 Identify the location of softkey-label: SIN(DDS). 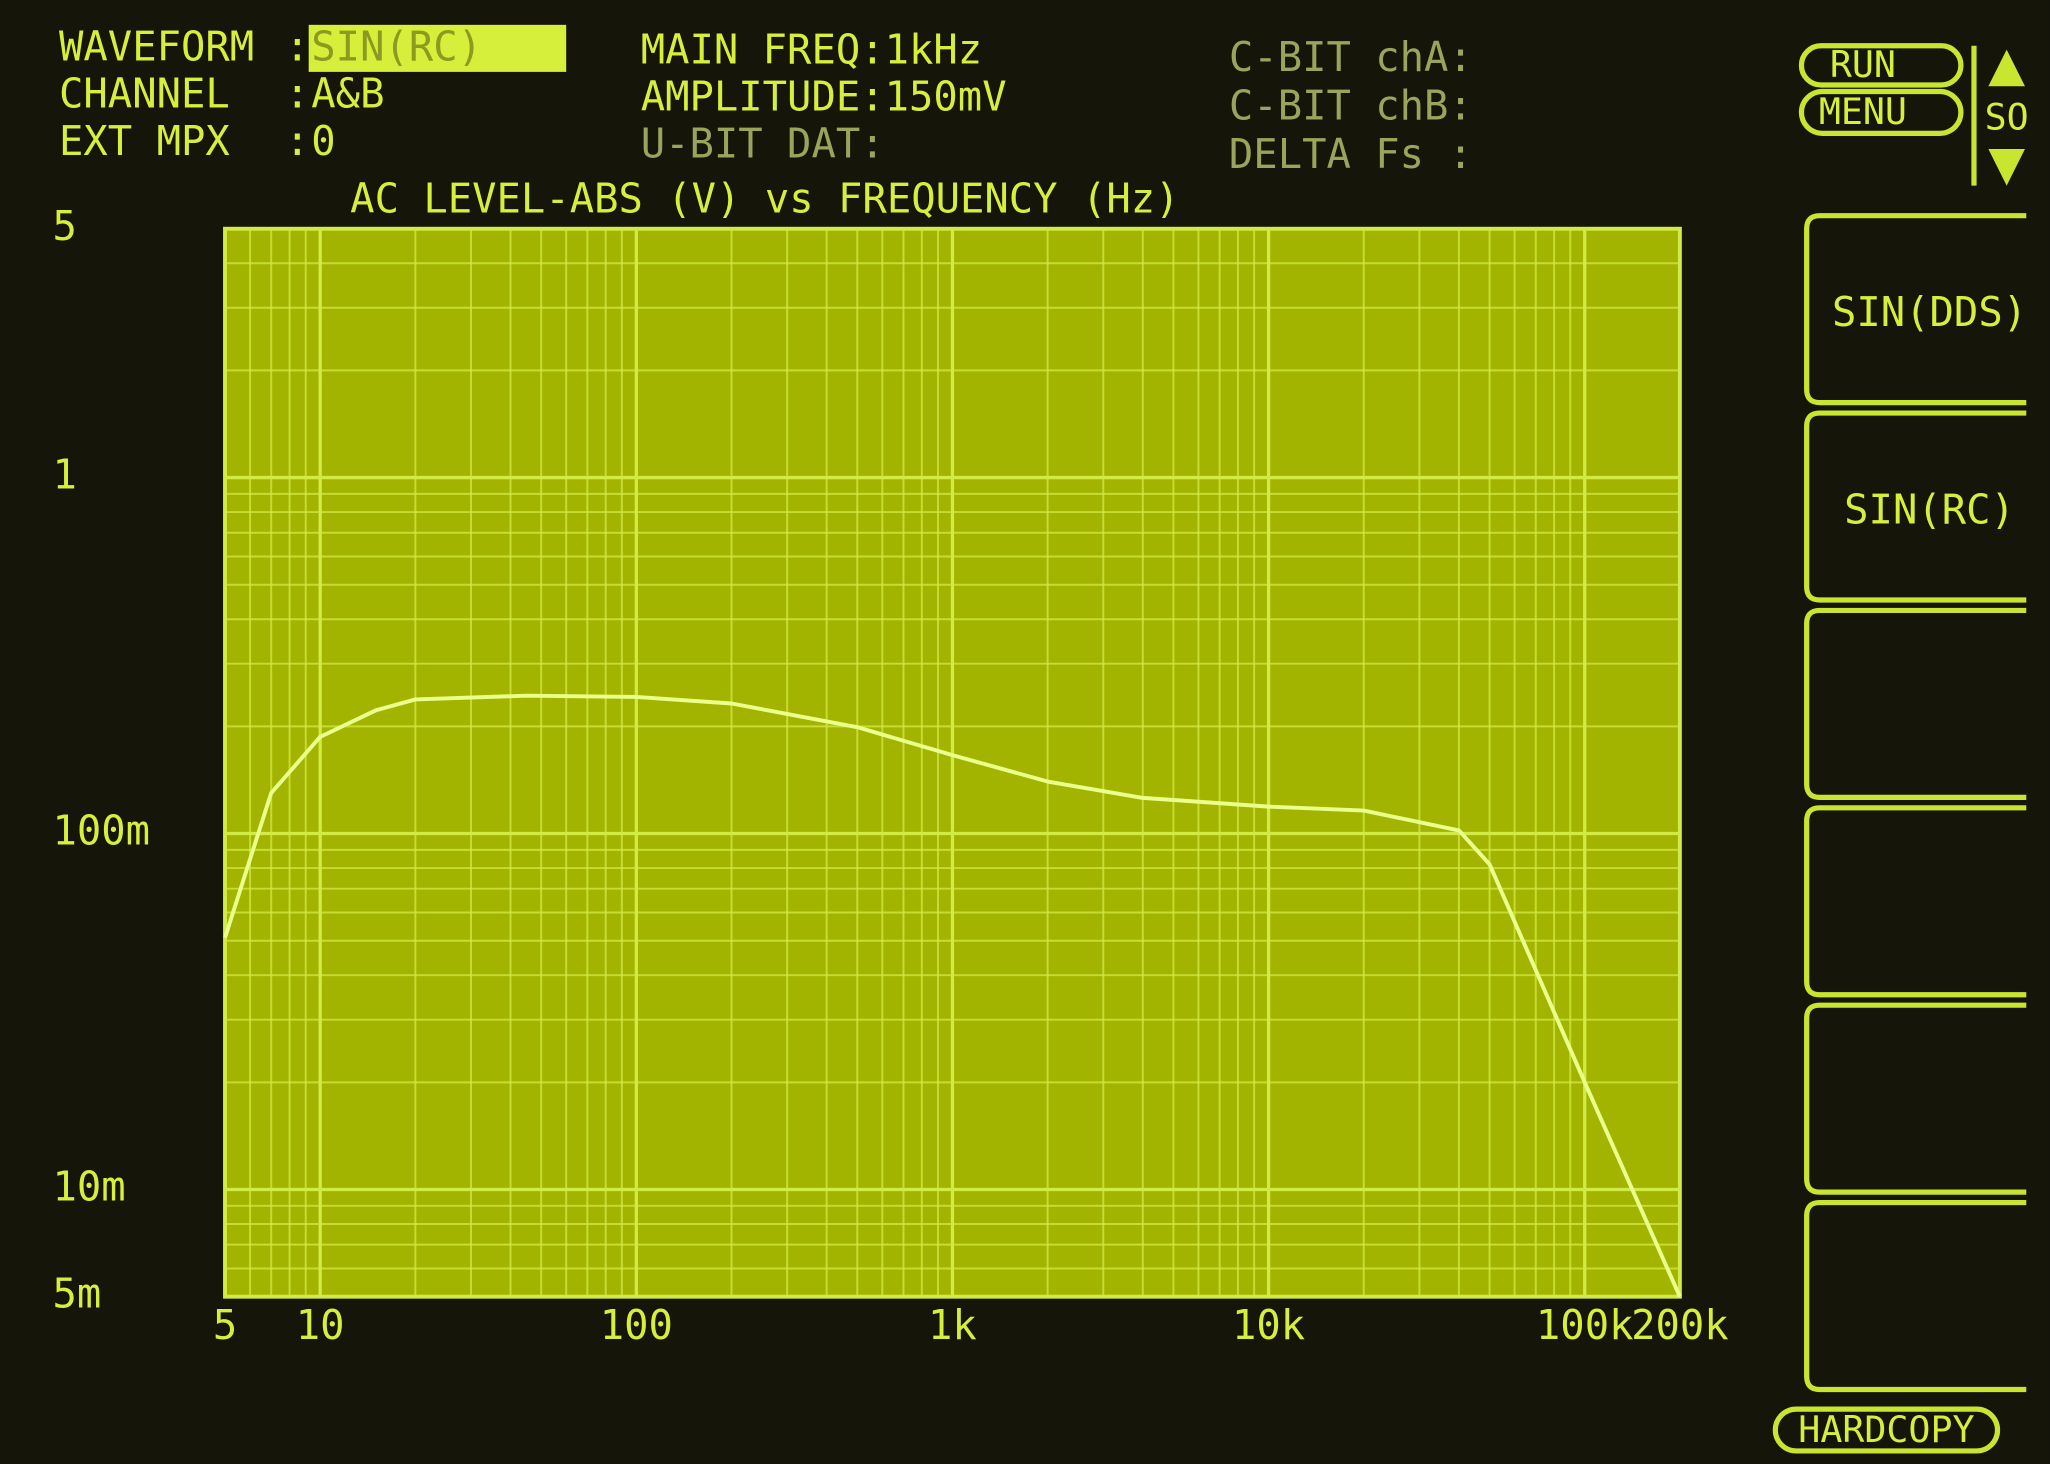
(1929, 312).